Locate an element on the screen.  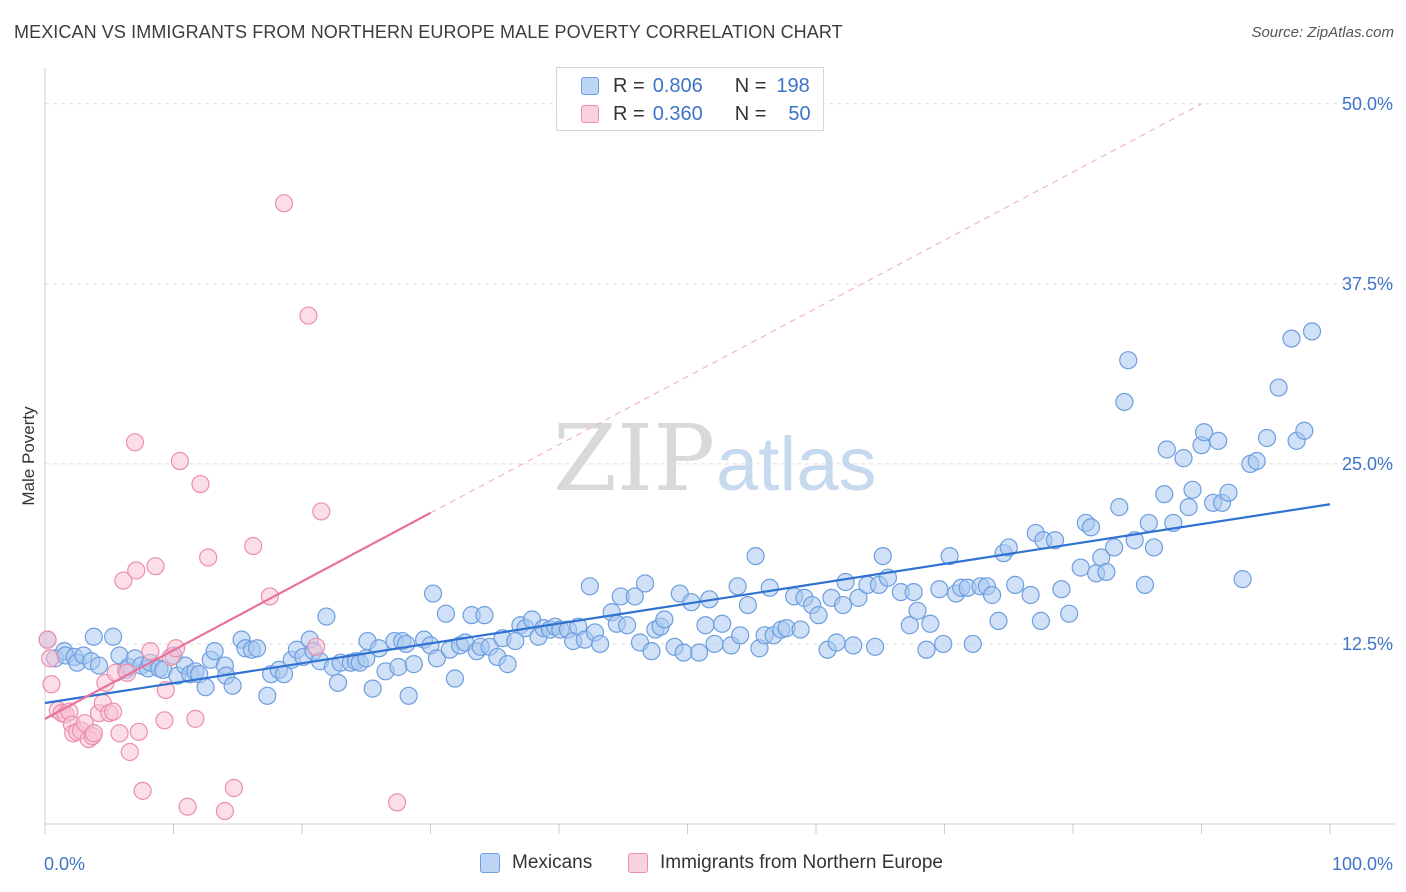
legend-item-mexicans: Mexicans is located at coordinates (536, 863).